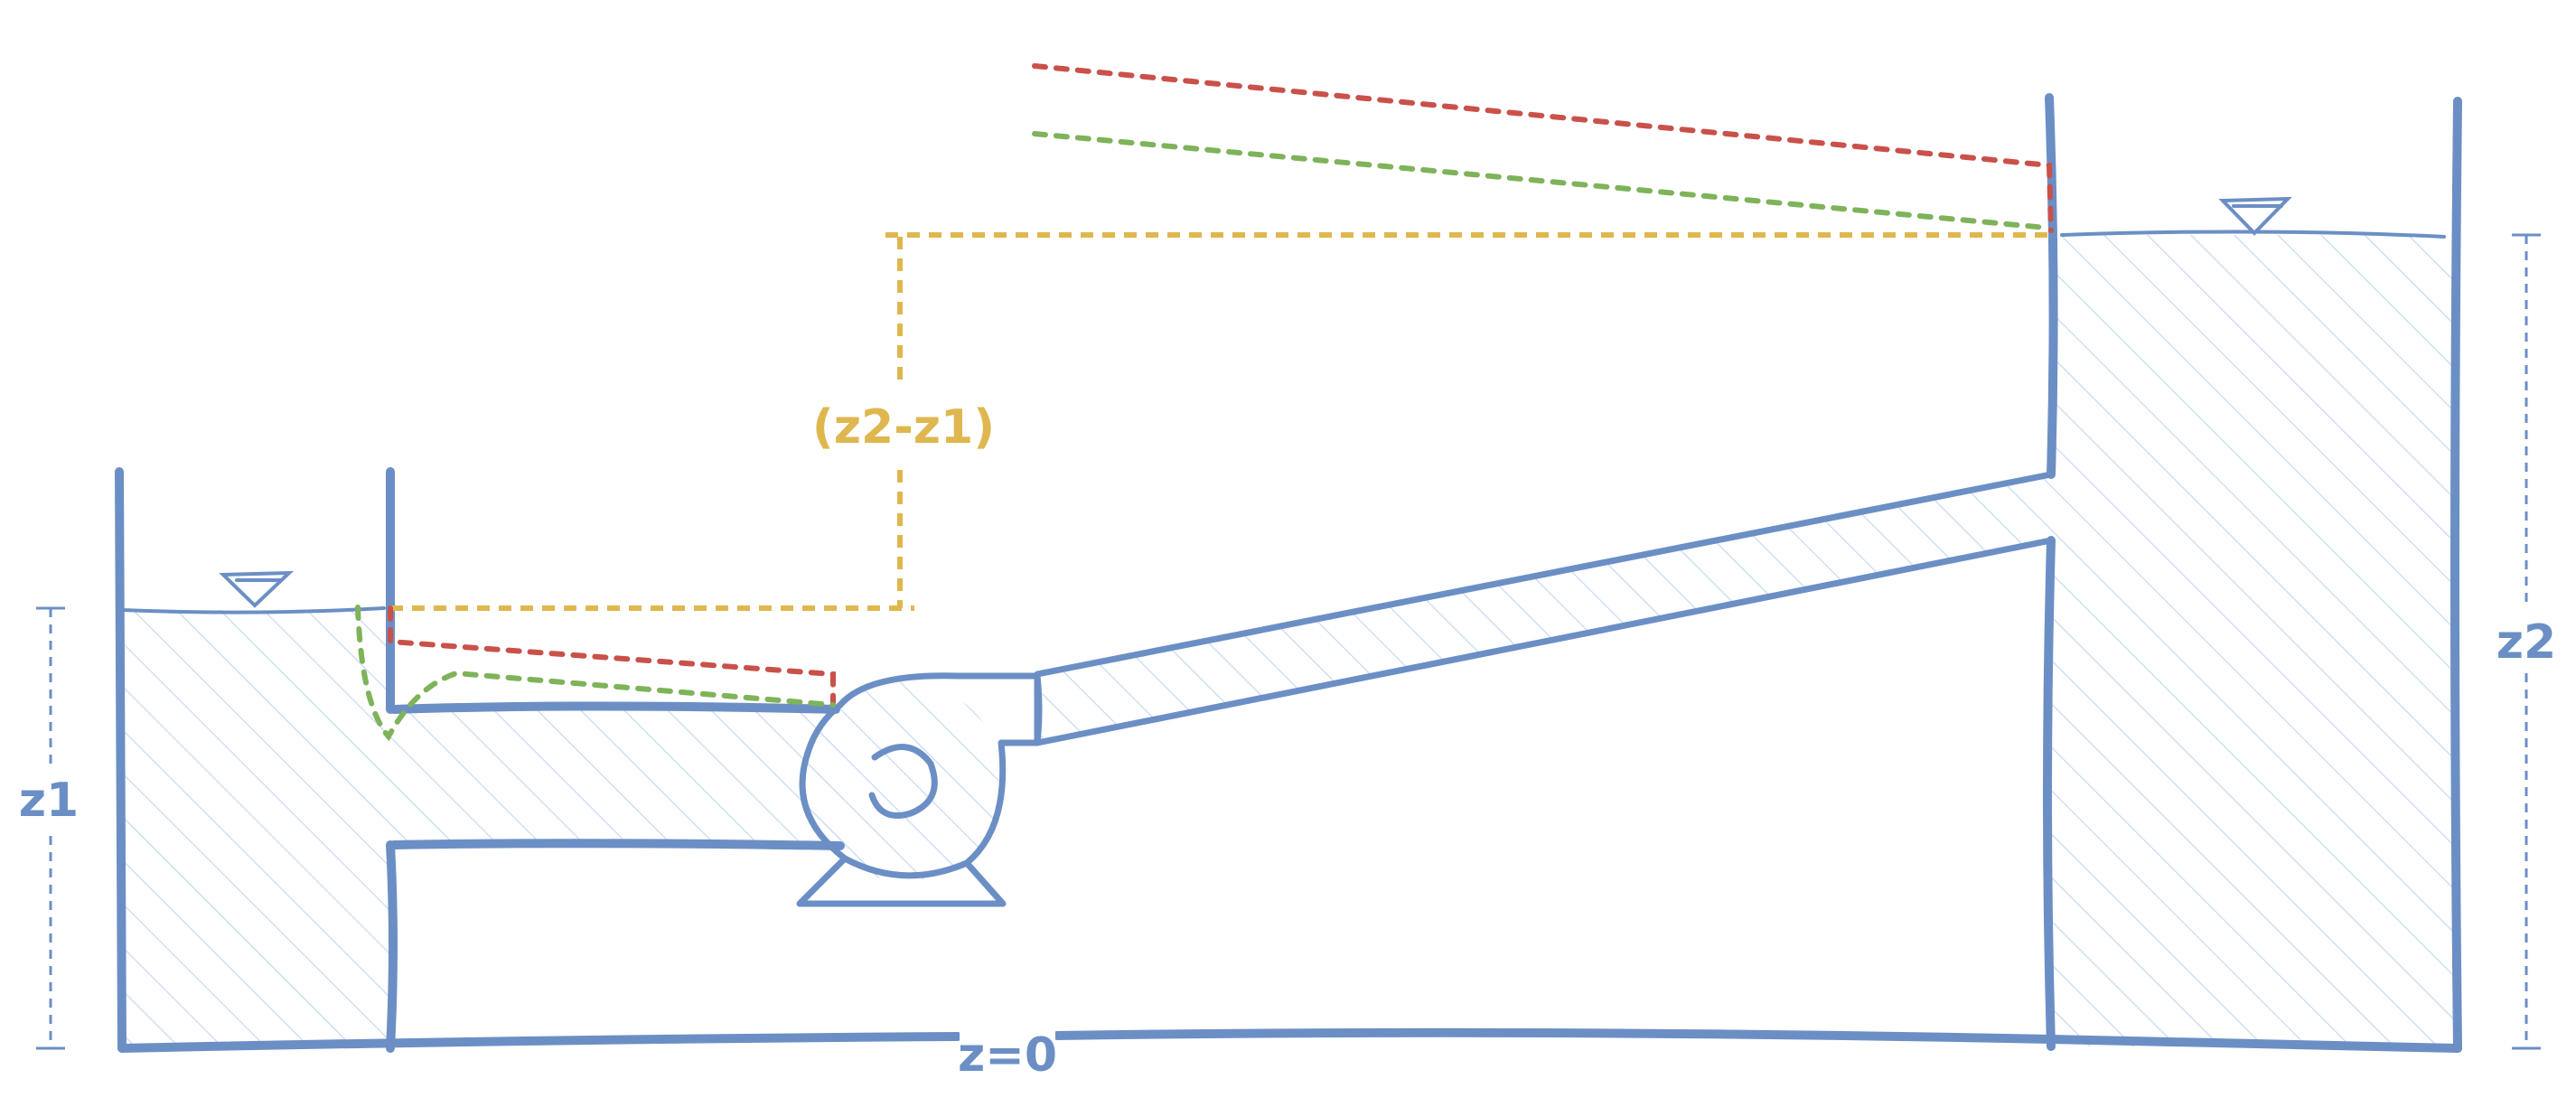 This screenshot has width=2576, height=1107. I want to click on z1-dimension: z1, so click(49, 828).